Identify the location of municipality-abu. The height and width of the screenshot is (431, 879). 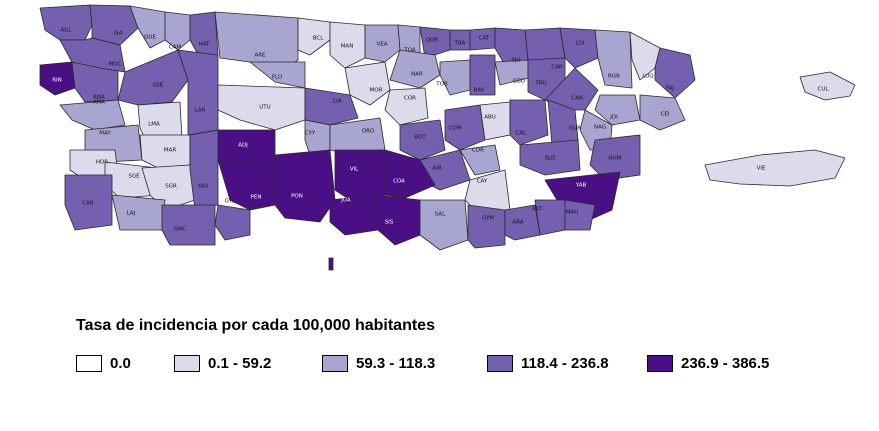
(495, 121).